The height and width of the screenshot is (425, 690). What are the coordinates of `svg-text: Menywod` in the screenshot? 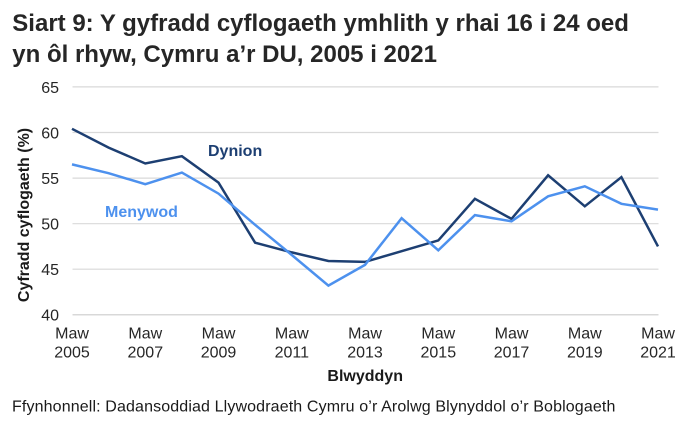 It's located at (141, 212).